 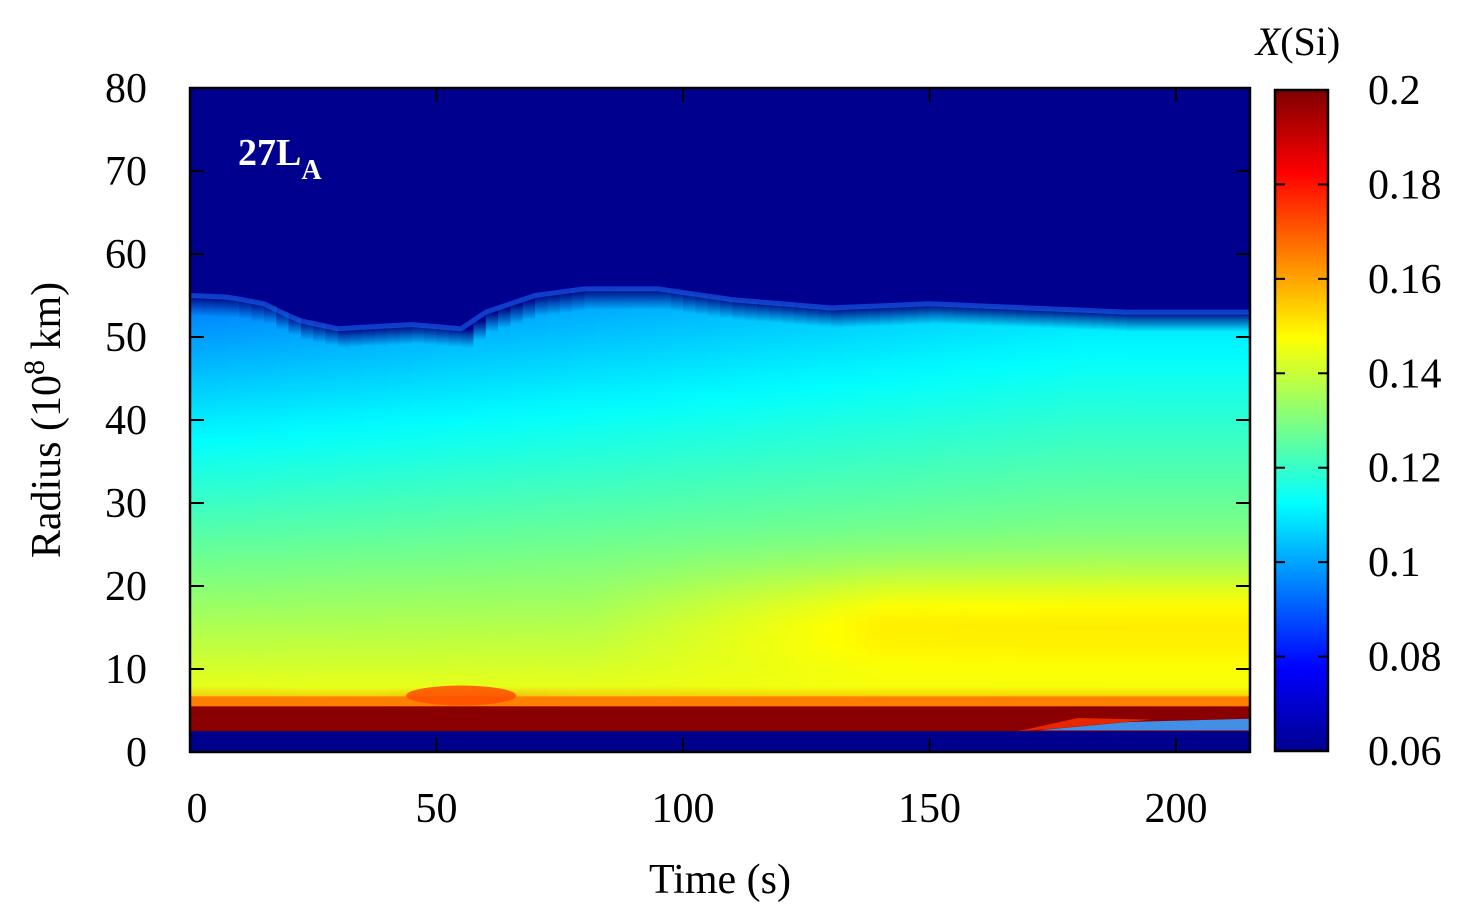 What do you see at coordinates (197, 809) in the screenshot?
I see `x-tick-label: 0` at bounding box center [197, 809].